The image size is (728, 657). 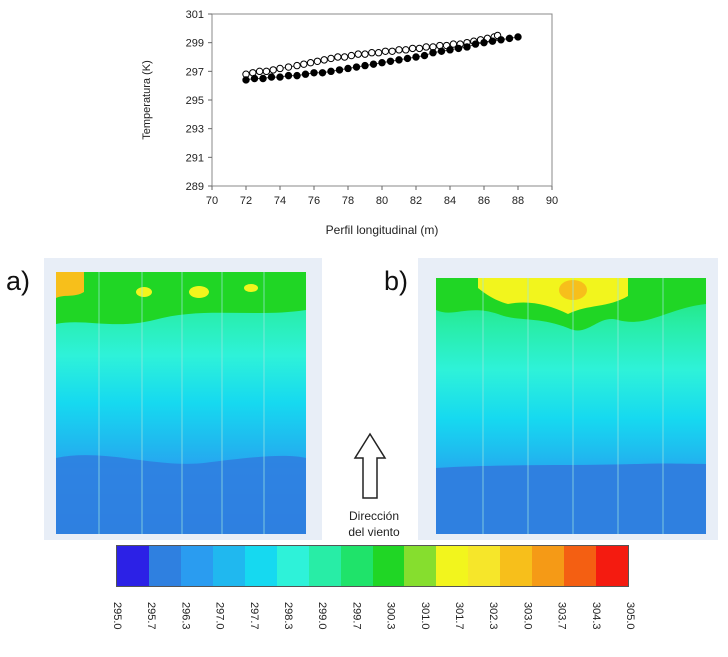 I want to click on color-scale-tick-label: 297.7, so click(x=253, y=616).